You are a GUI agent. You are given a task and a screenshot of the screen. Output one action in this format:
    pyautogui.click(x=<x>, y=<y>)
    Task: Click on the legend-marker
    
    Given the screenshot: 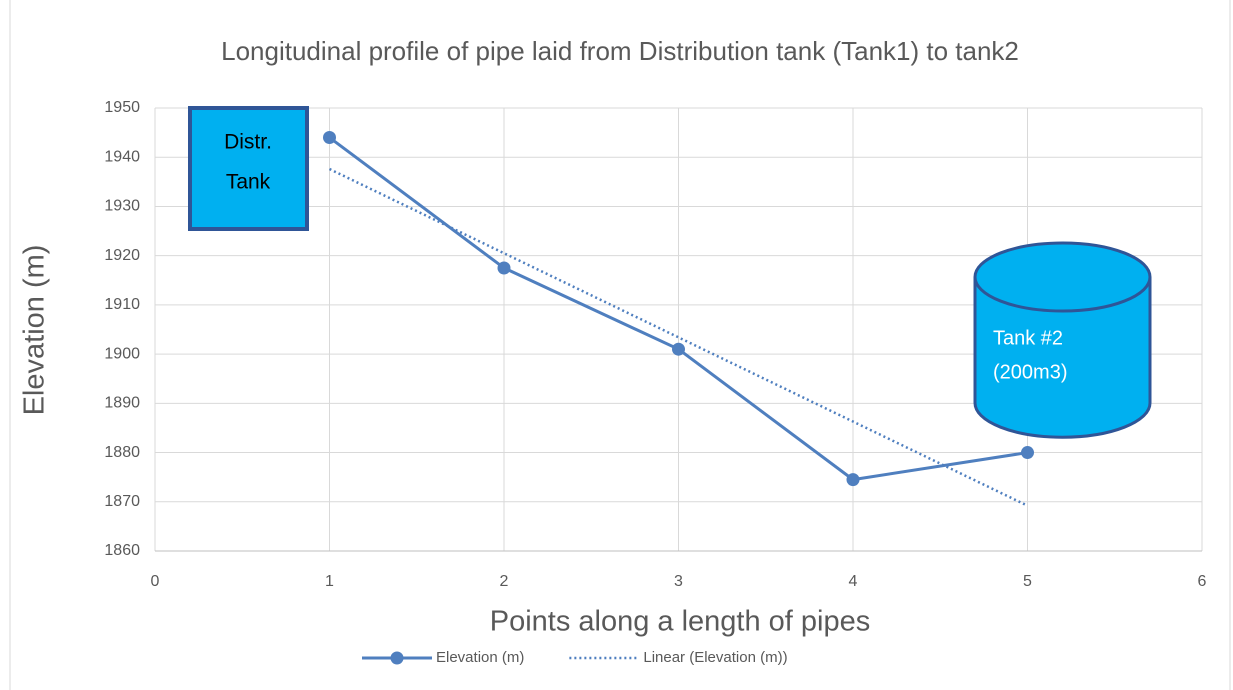 What is the action you would take?
    pyautogui.click(x=397, y=658)
    